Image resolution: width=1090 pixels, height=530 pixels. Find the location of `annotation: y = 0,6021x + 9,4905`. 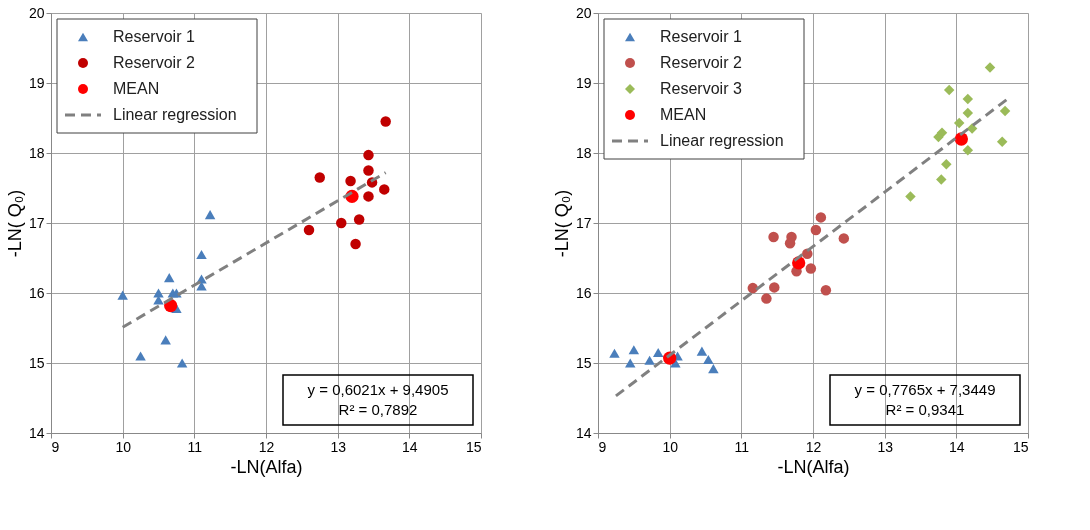

annotation: y = 0,6021x + 9,4905 is located at coordinates (378, 389).